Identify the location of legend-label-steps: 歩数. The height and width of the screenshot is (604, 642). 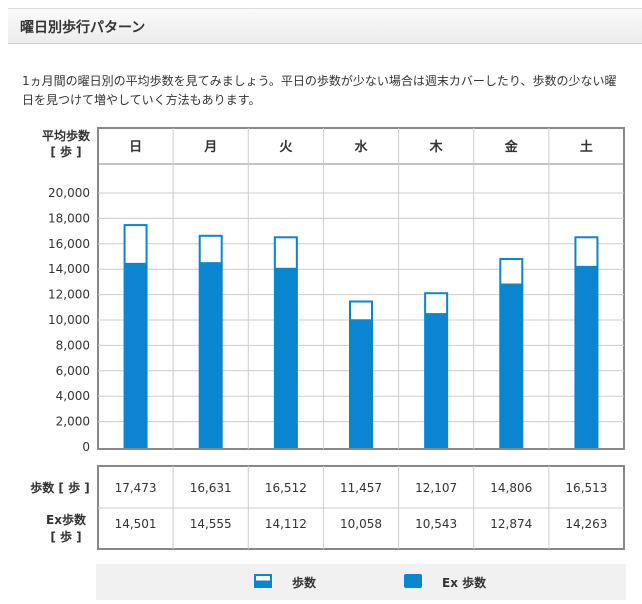
(304, 583).